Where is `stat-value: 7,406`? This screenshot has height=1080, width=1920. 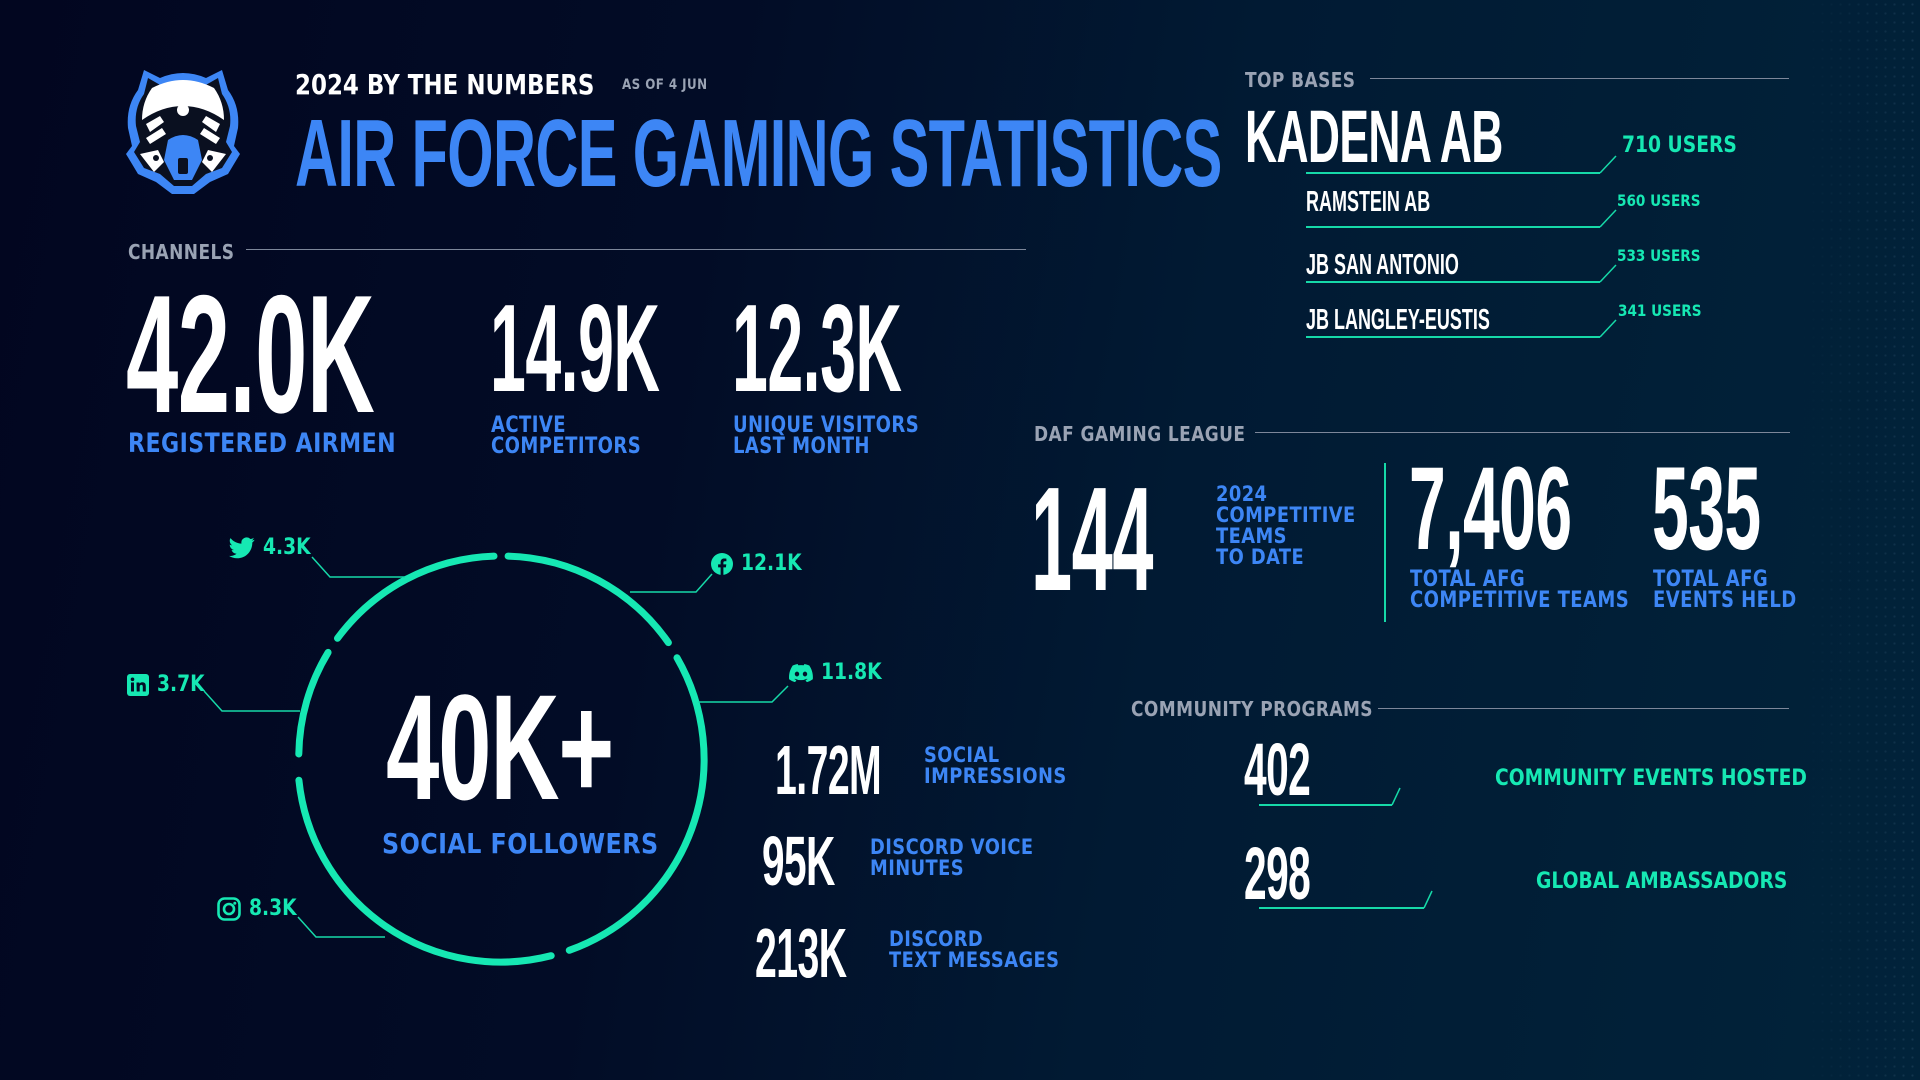
stat-value: 7,406 is located at coordinates (1490, 509).